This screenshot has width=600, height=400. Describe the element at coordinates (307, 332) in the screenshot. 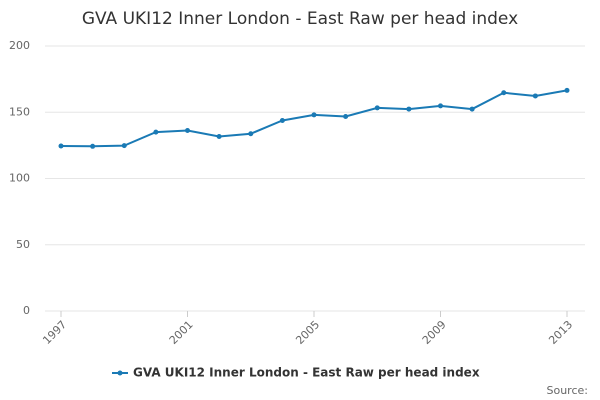

I see `x-tick-label: 2005` at that location.